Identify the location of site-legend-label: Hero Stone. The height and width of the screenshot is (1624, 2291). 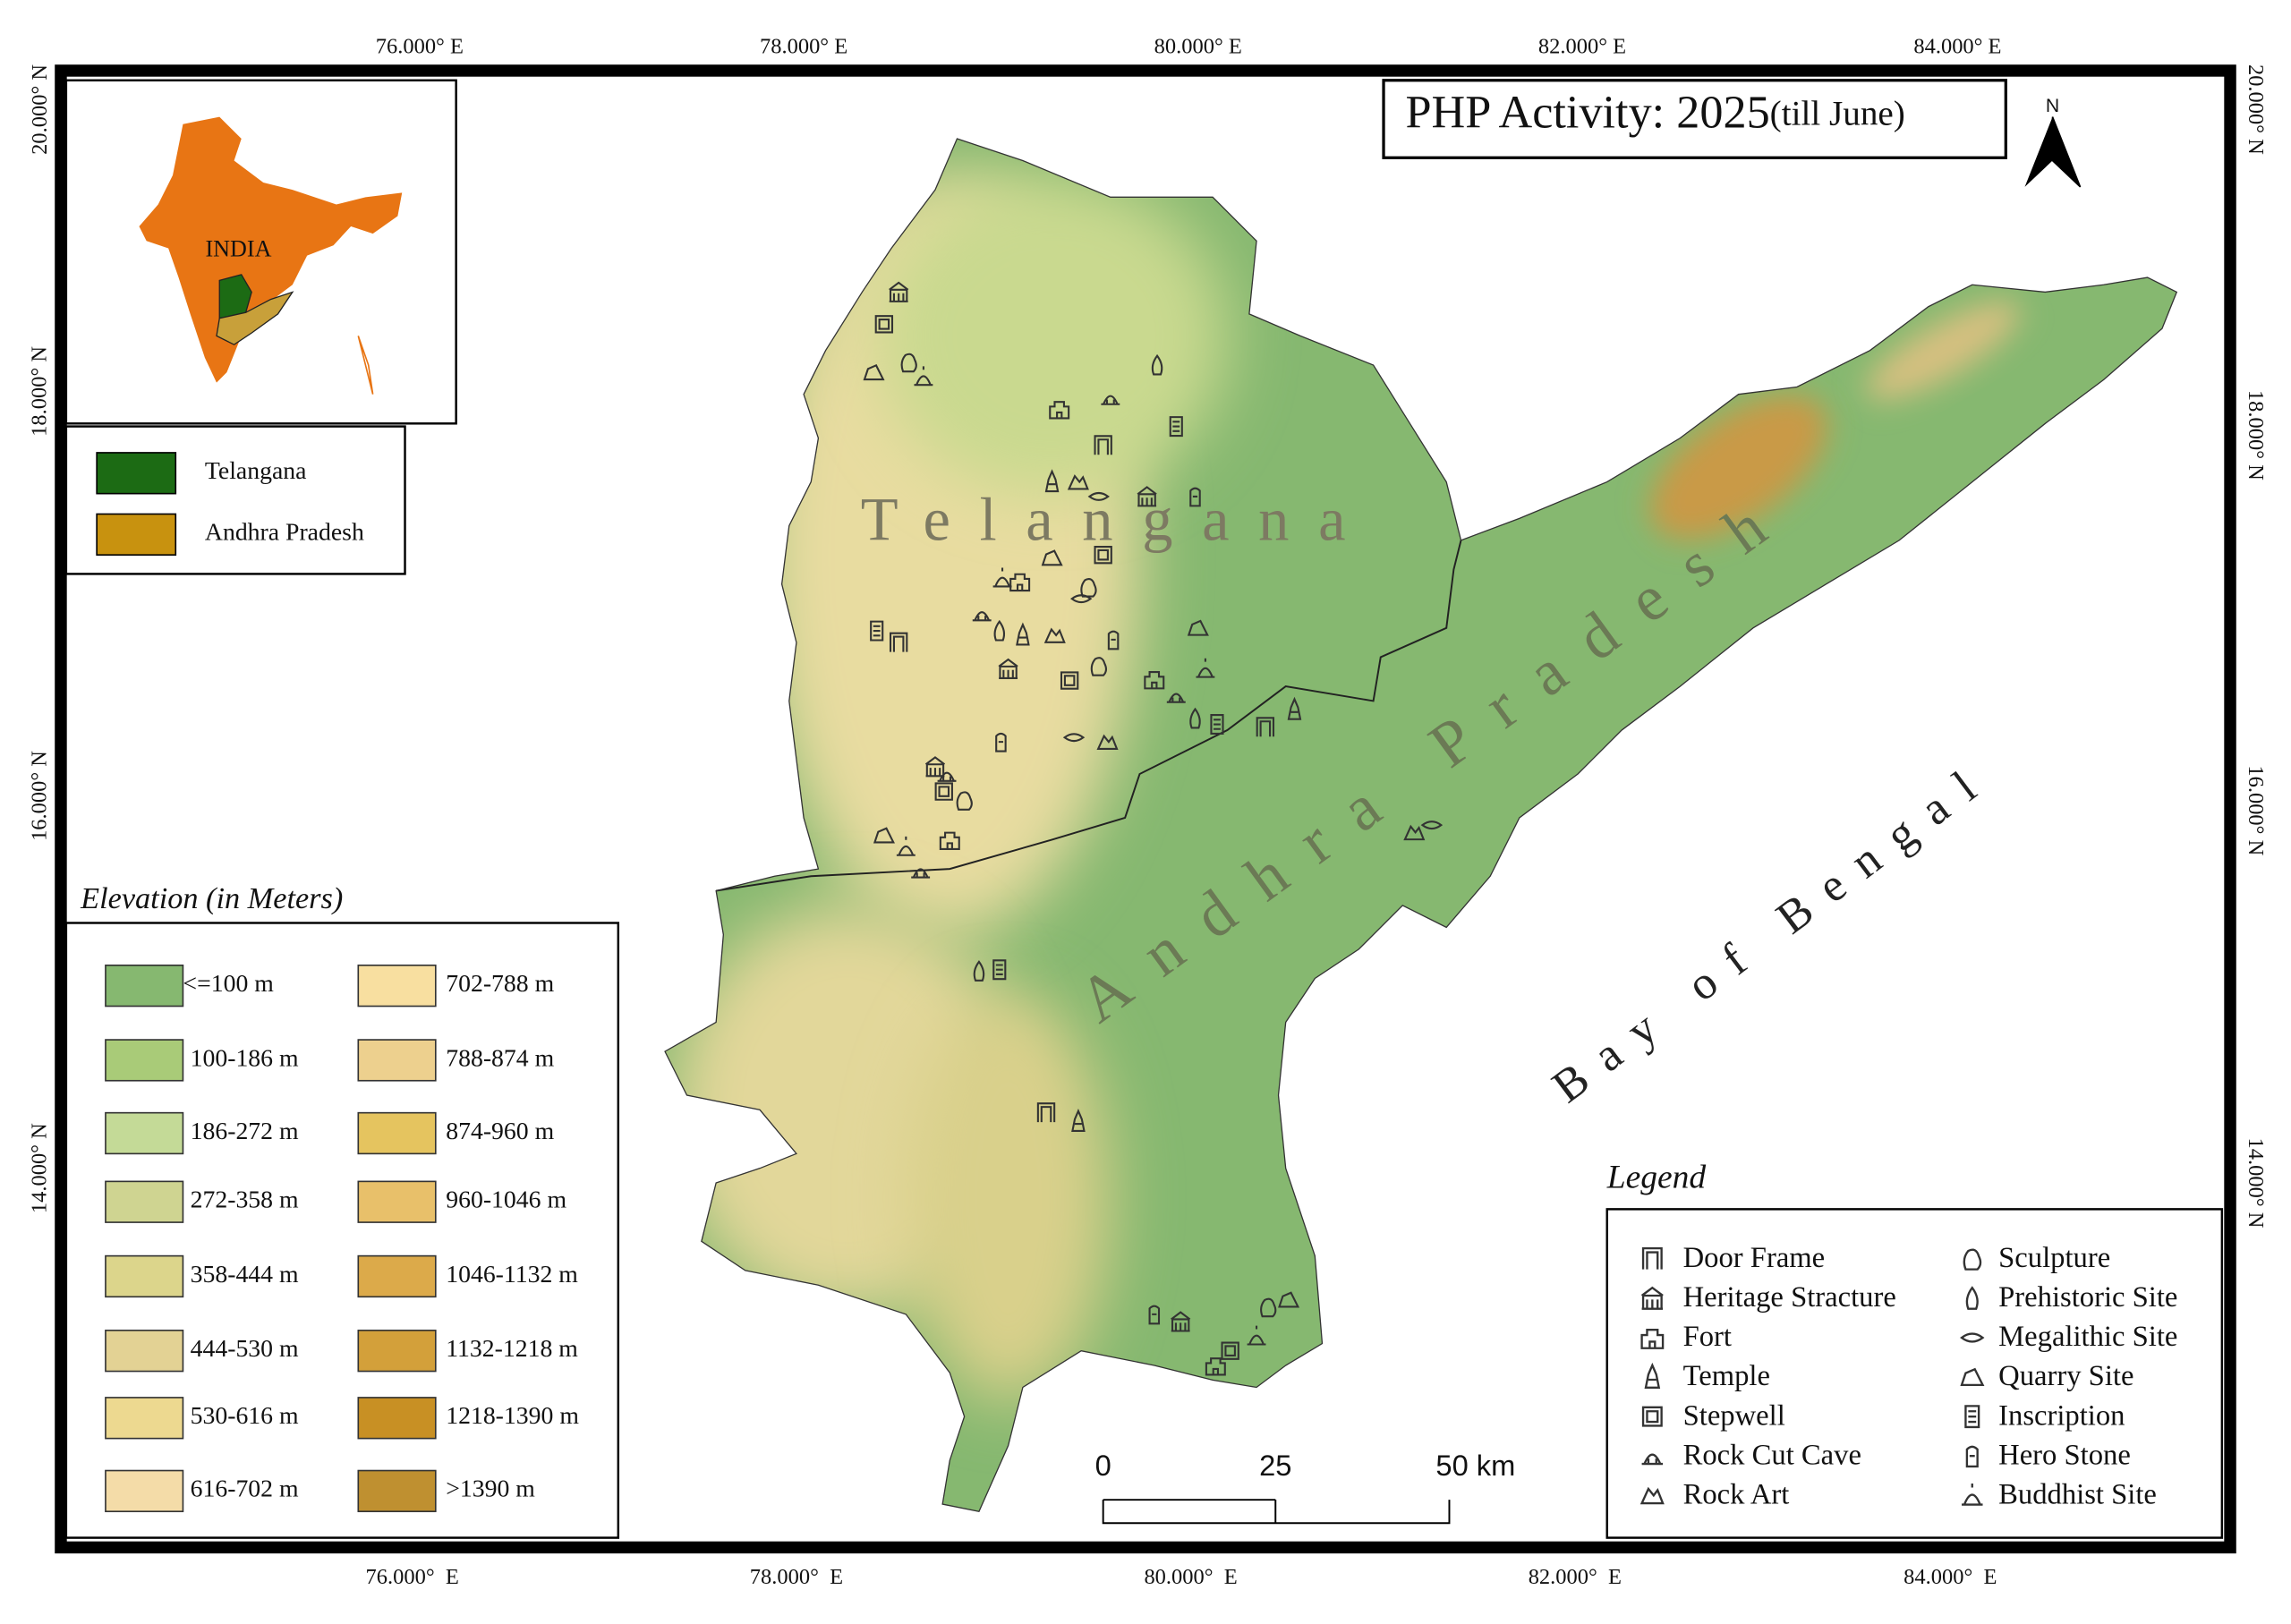
(2064, 1455).